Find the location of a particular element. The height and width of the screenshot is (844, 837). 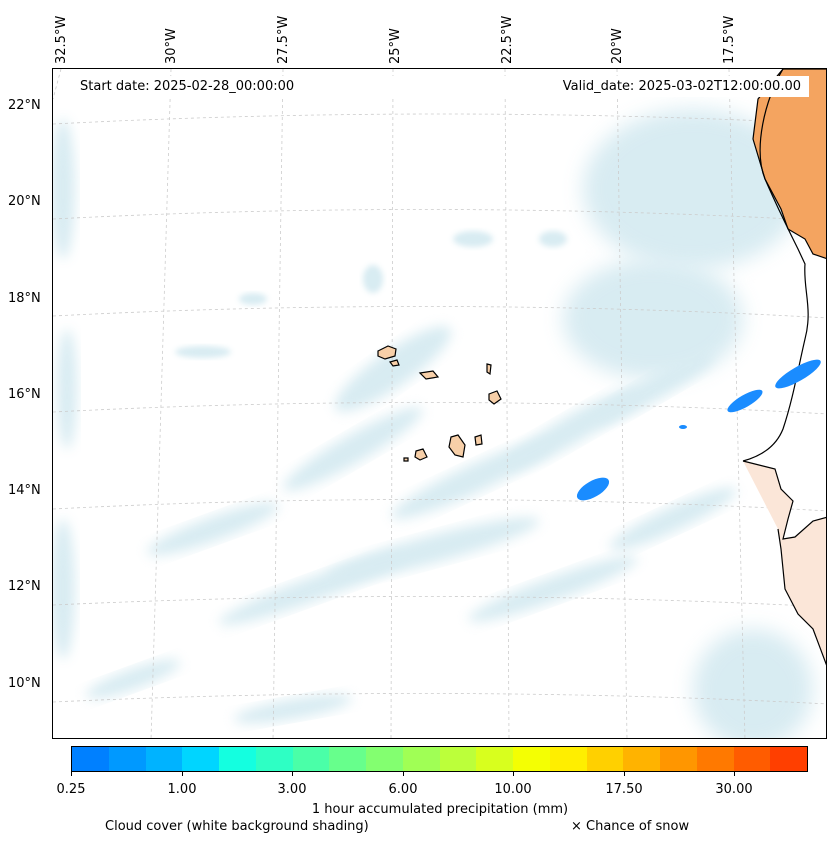

snow-legend: × Chance of snow is located at coordinates (630, 826).